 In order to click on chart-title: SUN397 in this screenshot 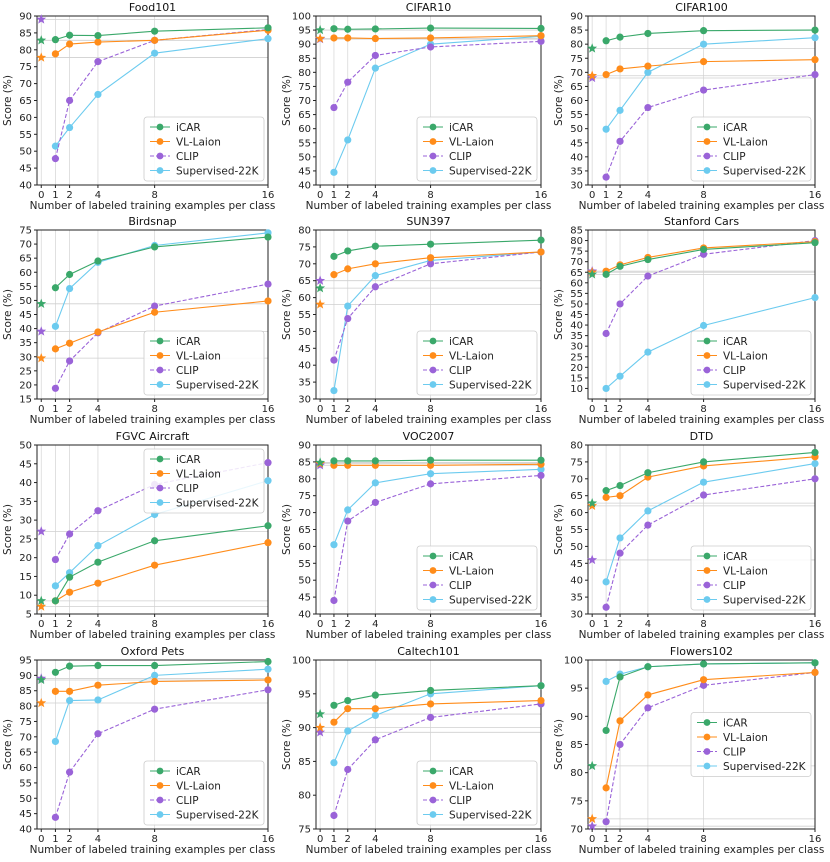, I will do `click(428, 221)`.